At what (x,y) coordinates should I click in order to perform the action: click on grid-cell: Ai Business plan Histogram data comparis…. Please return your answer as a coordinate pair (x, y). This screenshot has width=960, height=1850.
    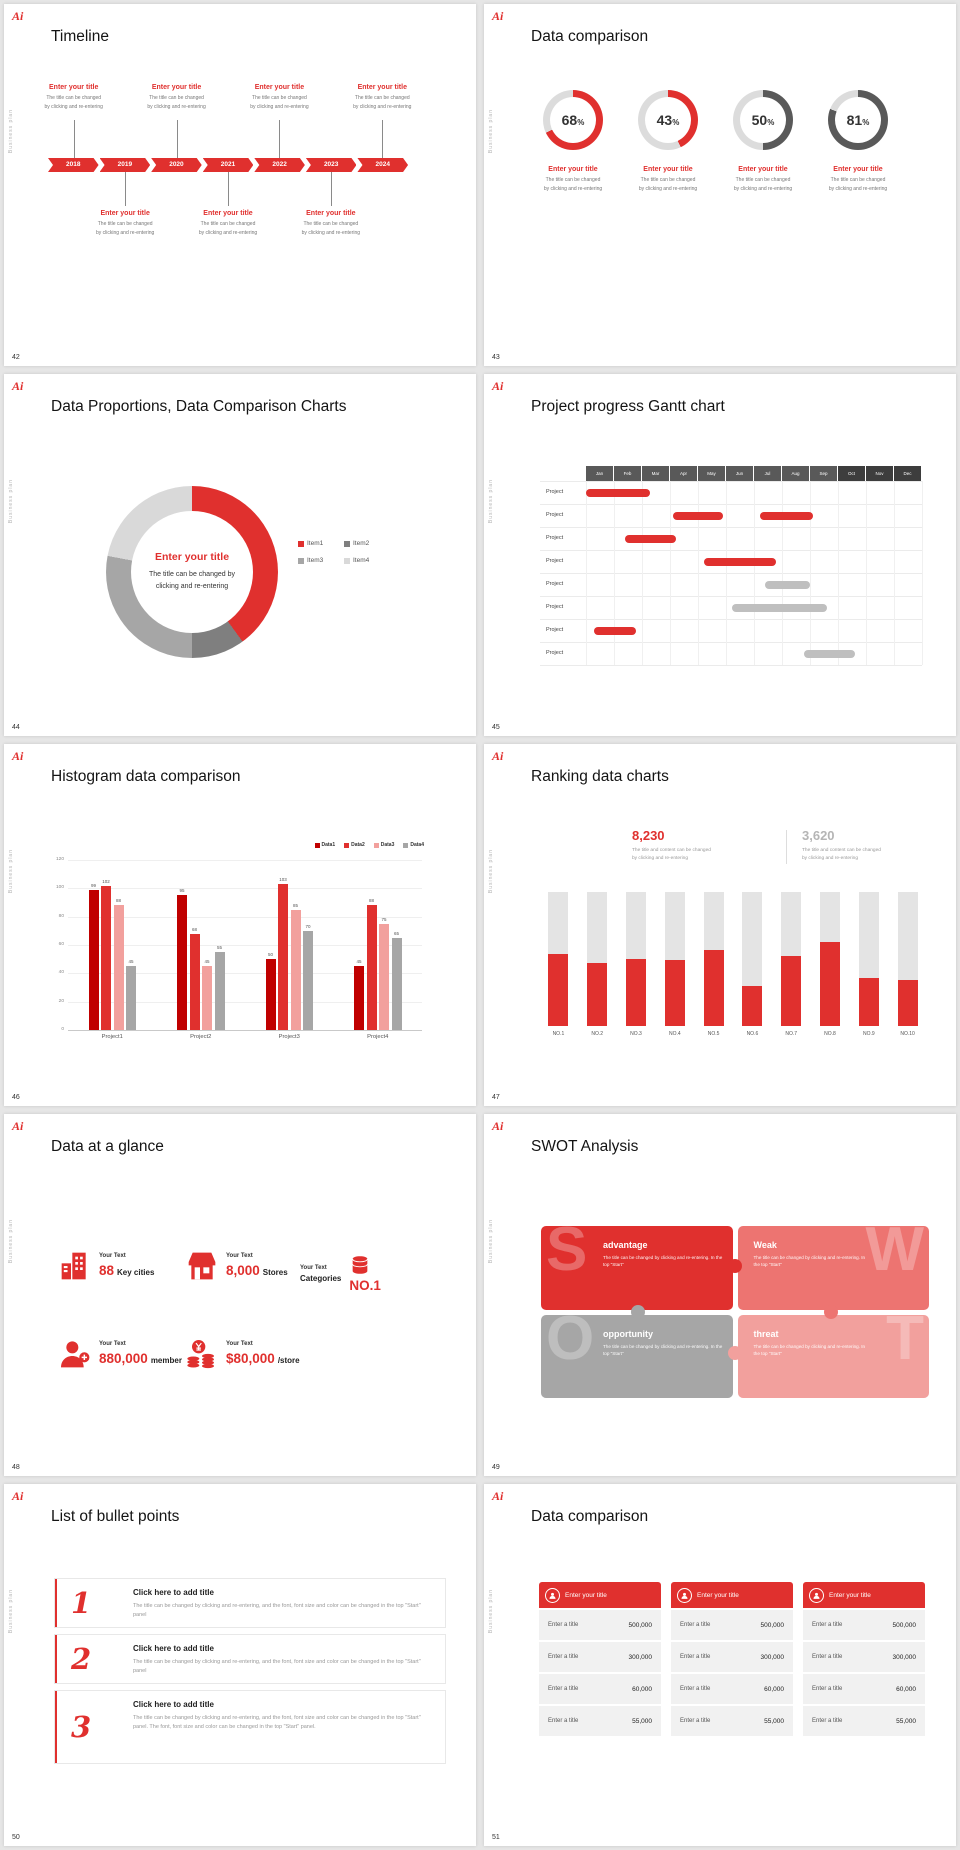
    Looking at the image, I should click on (240, 925).